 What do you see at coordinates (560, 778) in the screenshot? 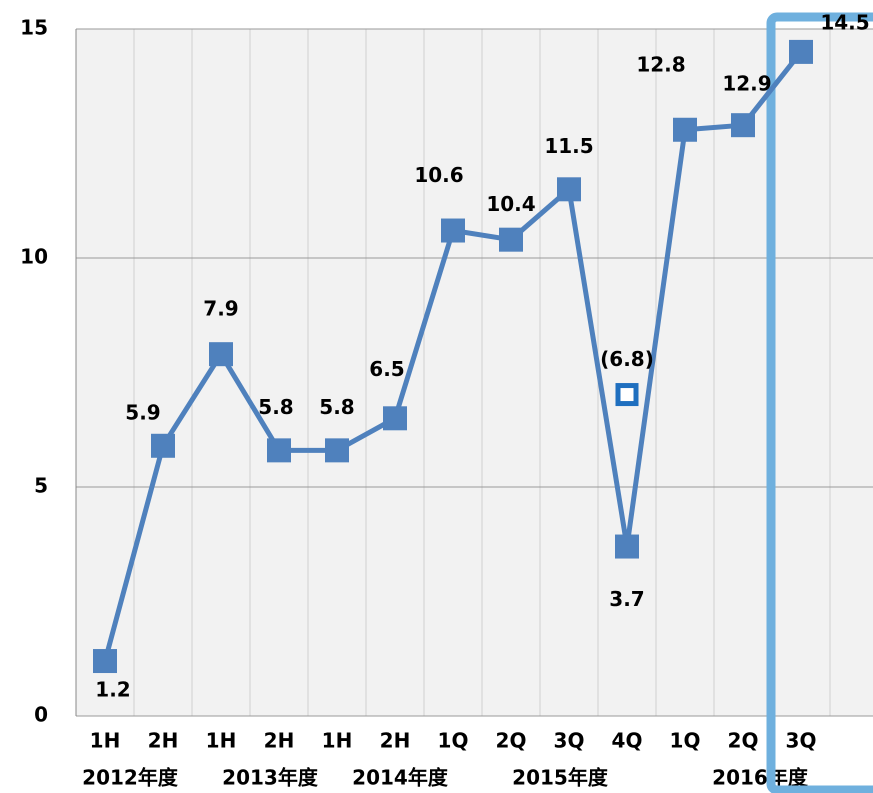
I see `group-label: 2015年度` at bounding box center [560, 778].